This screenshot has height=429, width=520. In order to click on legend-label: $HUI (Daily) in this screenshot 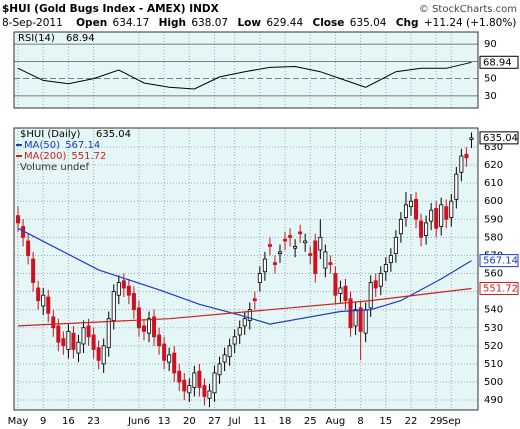, I will do `click(50, 134)`.